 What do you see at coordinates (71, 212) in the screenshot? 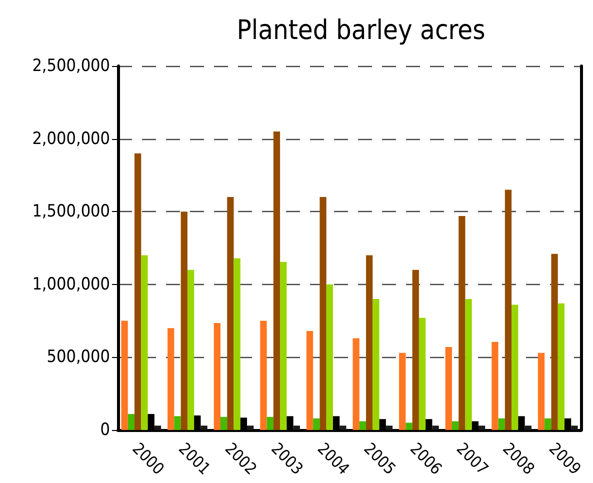
I see `y-tick-label: 1,500,000` at bounding box center [71, 212].